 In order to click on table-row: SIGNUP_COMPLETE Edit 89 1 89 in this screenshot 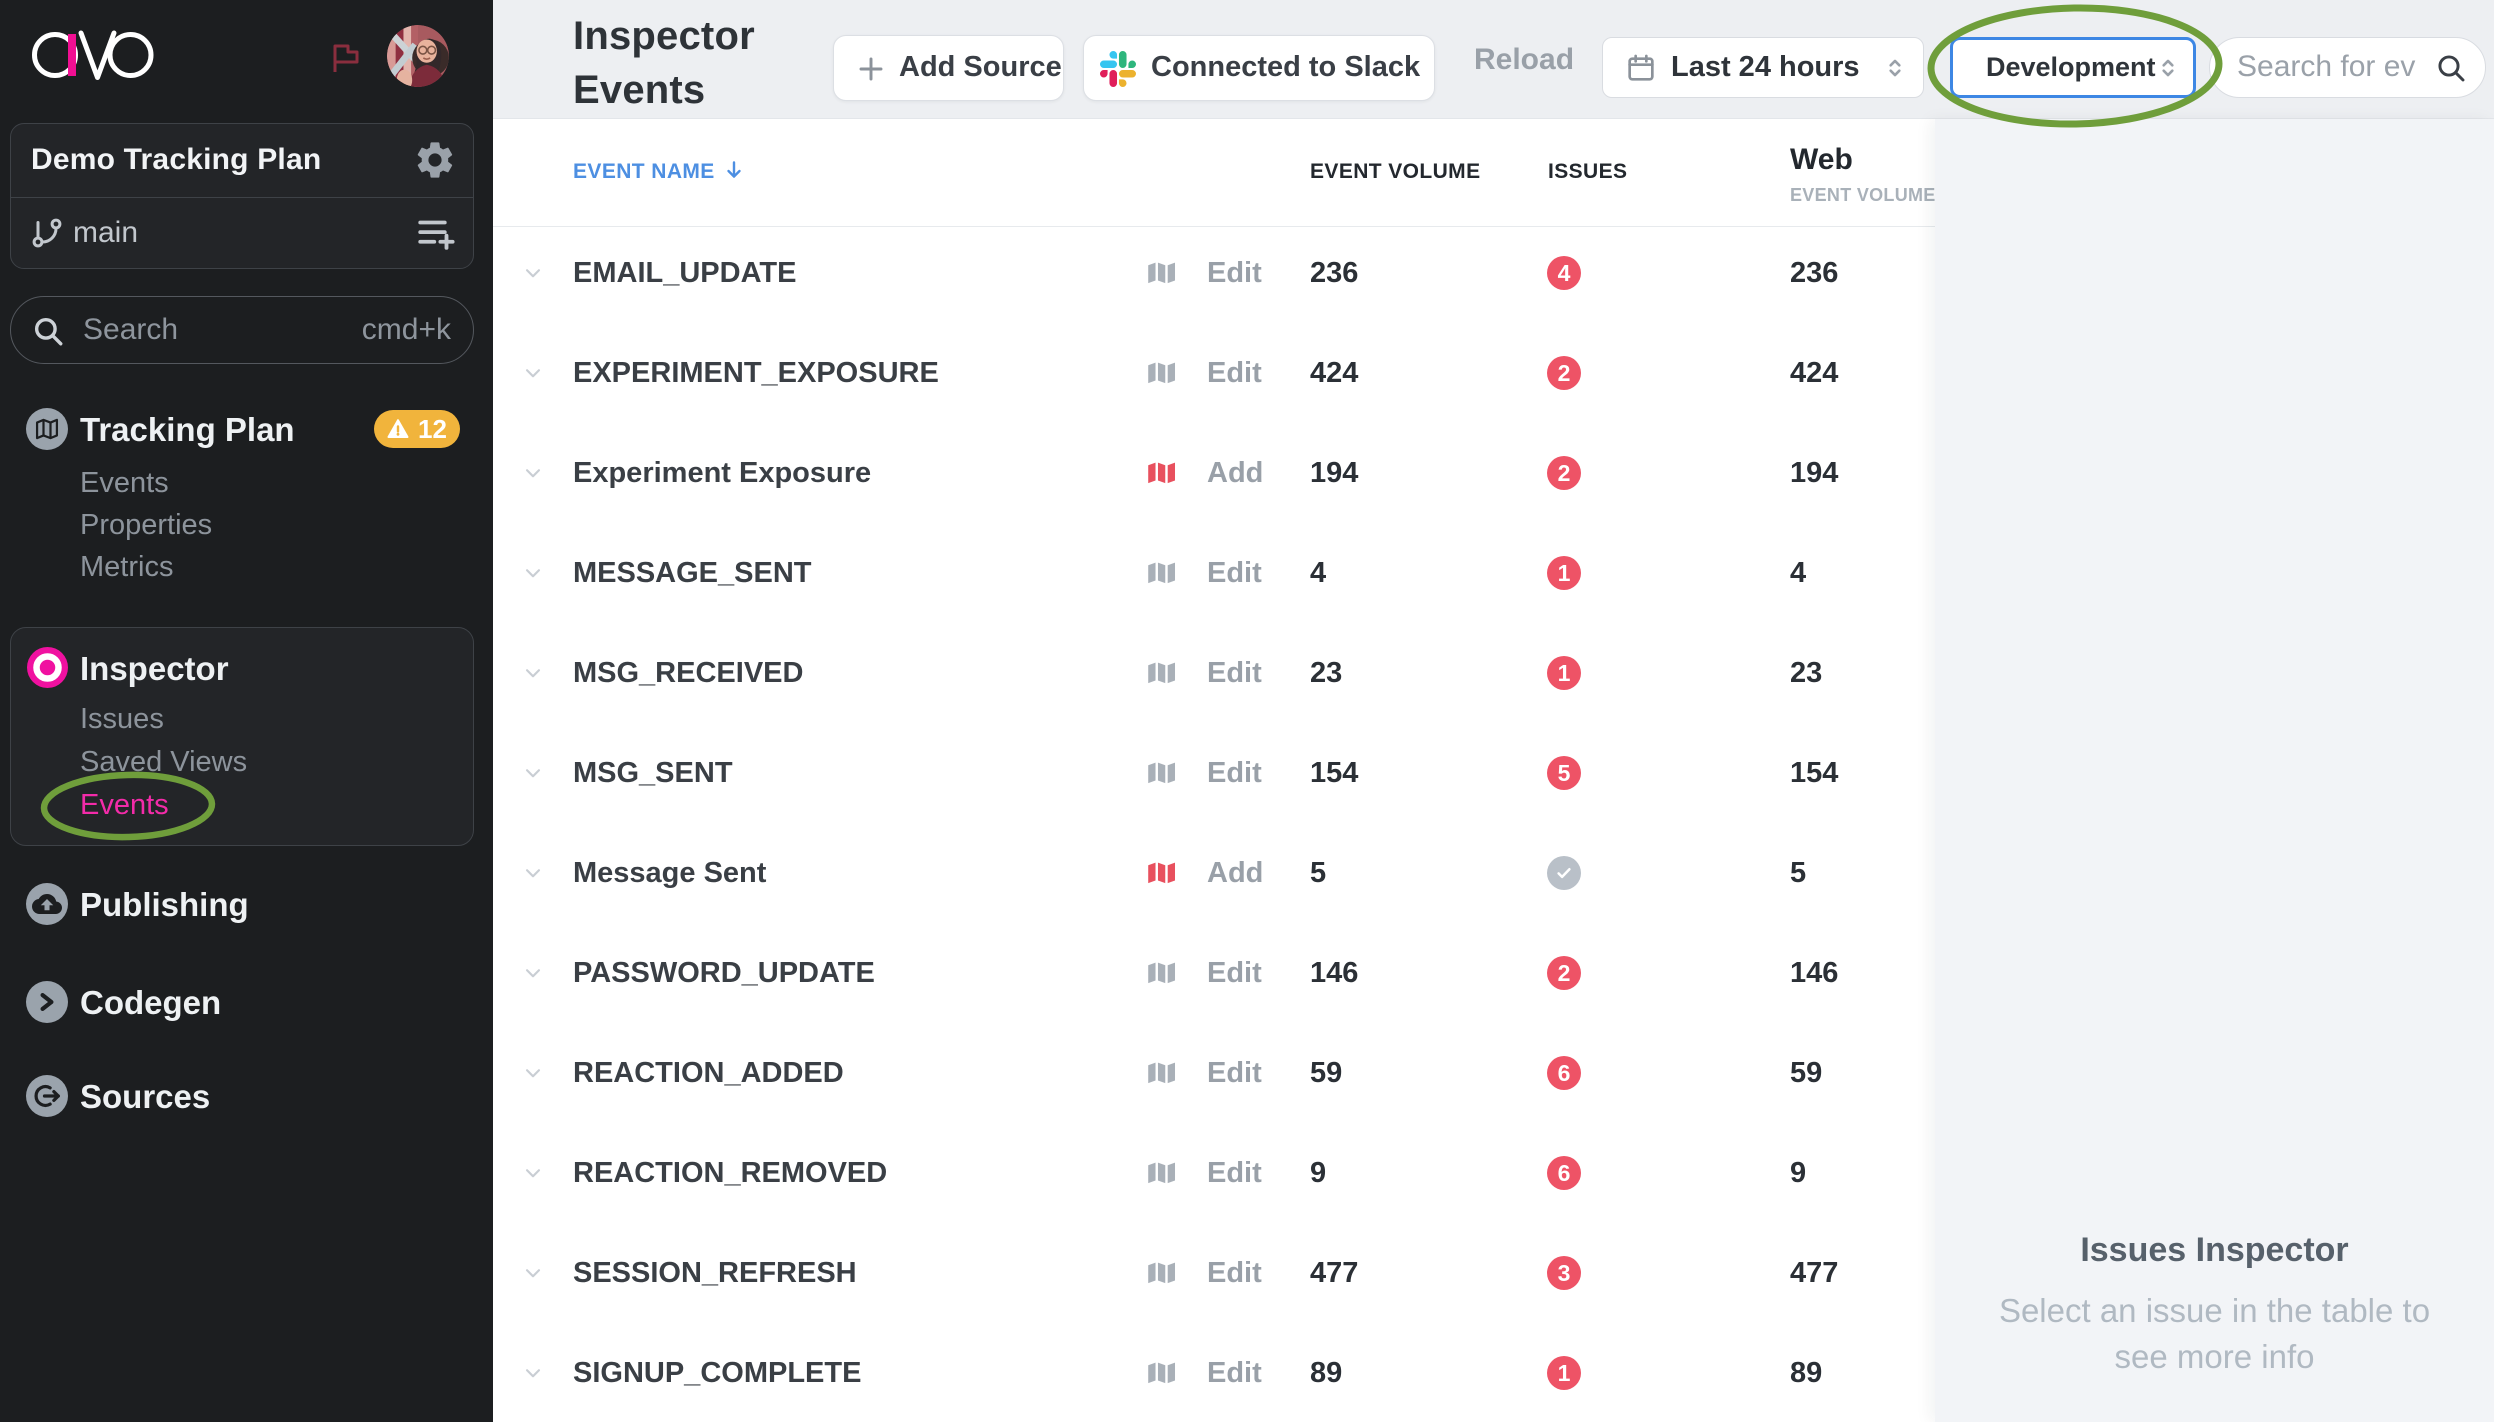, I will do `click(1214, 1372)`.